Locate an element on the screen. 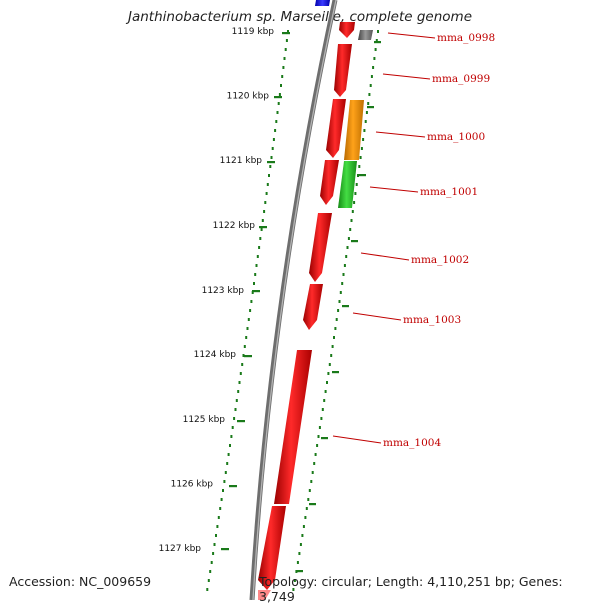 This screenshot has width=600, height=604. gene-label-mma_1004: mma_1004 is located at coordinates (412, 443).